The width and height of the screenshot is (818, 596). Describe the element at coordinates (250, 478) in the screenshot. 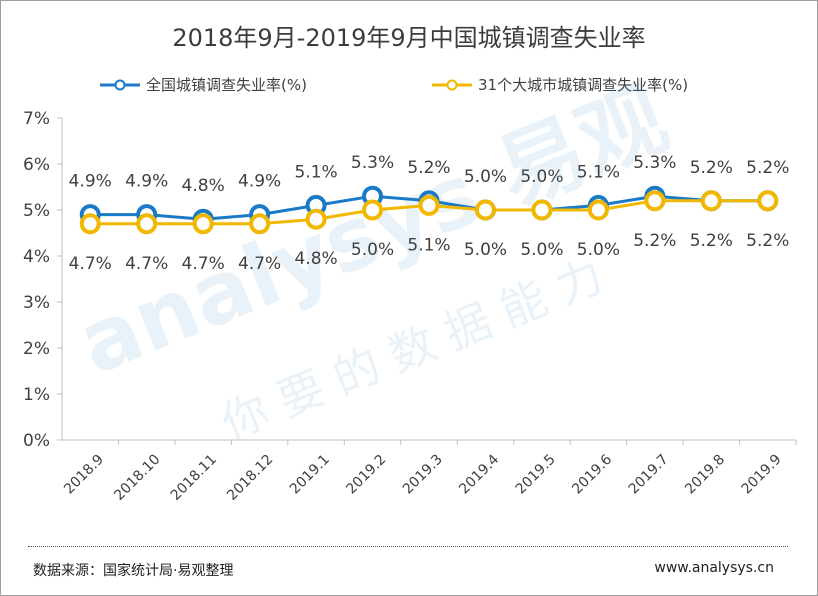

I see `x-tick-label: 2018.12` at that location.